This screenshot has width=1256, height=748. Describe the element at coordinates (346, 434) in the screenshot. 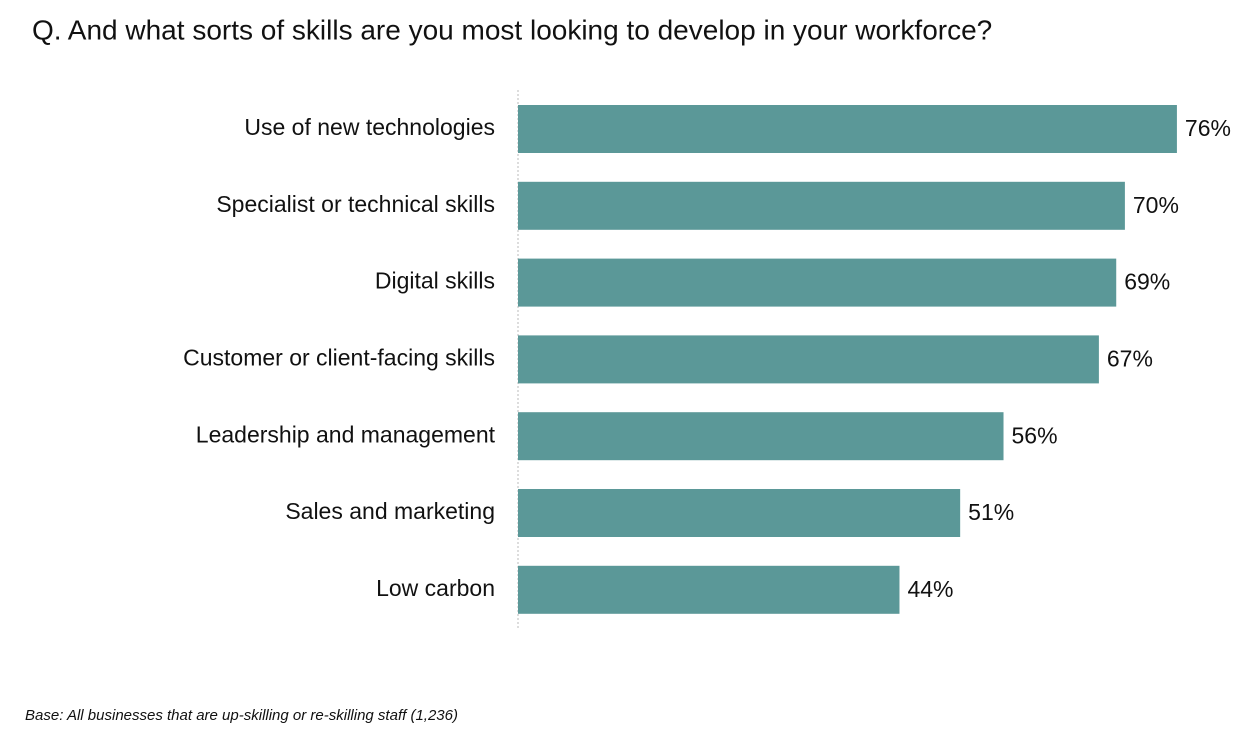

I see `category-label: Leadership and management` at that location.